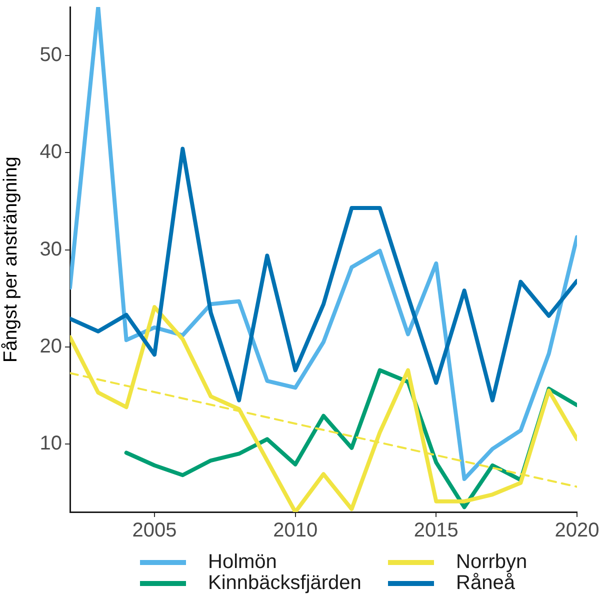  Describe the element at coordinates (285, 583) in the screenshot. I see `legend-label: Kinnbäcksfjärden` at that location.